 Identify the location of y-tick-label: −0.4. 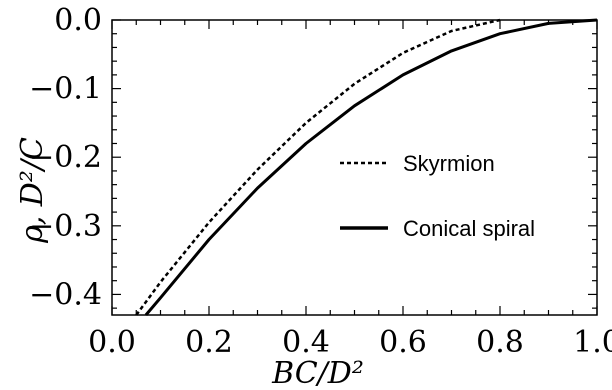
(65, 294).